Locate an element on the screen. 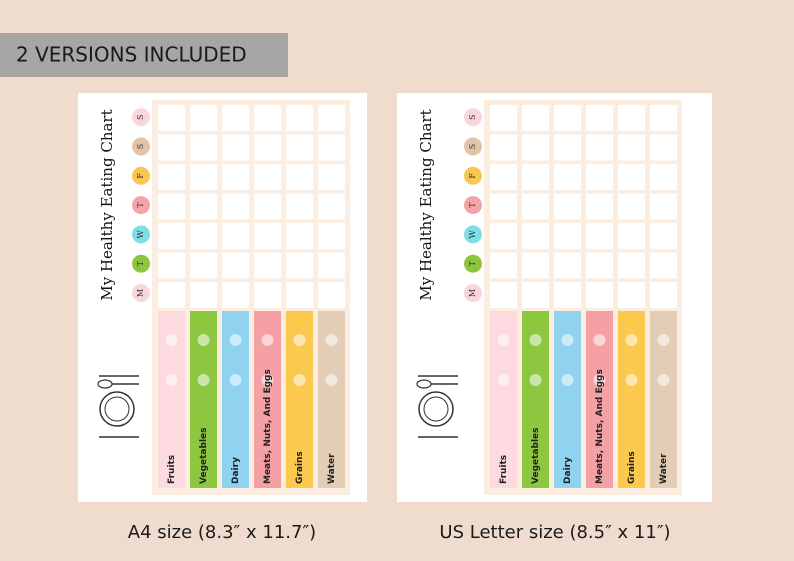  banner-box is located at coordinates (144, 55).